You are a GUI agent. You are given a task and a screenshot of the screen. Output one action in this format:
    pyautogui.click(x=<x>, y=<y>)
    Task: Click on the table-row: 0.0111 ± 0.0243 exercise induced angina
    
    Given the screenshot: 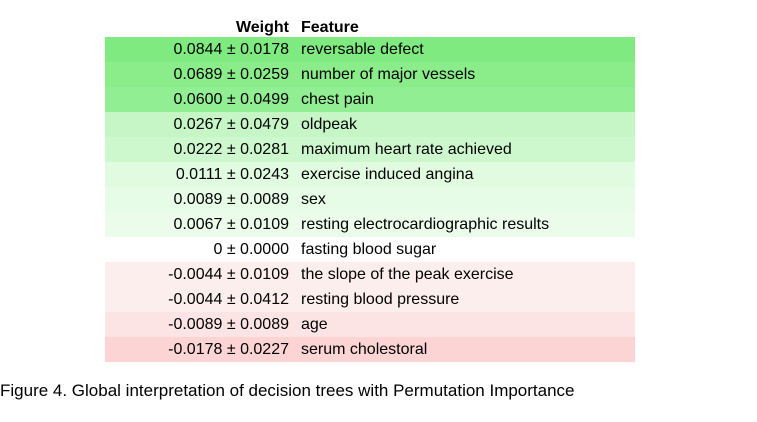 What is the action you would take?
    pyautogui.click(x=370, y=174)
    